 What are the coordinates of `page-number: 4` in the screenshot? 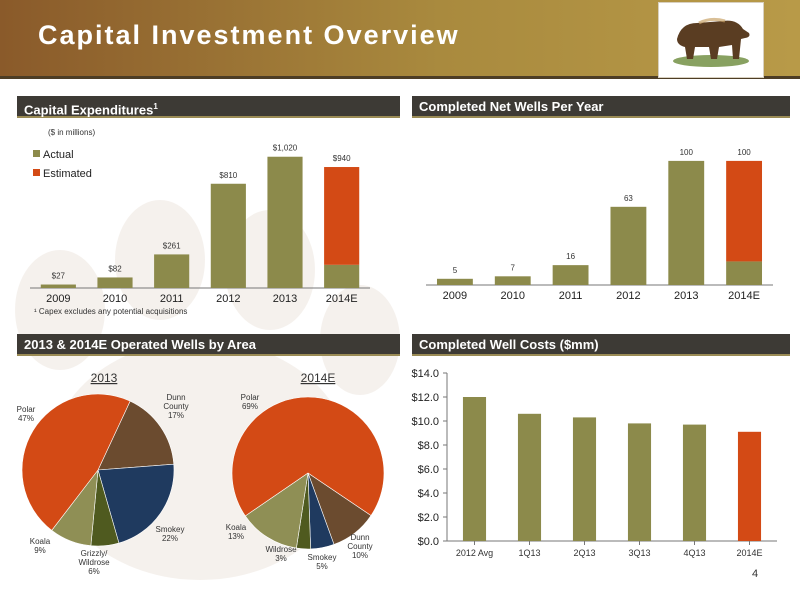 It's located at (755, 574).